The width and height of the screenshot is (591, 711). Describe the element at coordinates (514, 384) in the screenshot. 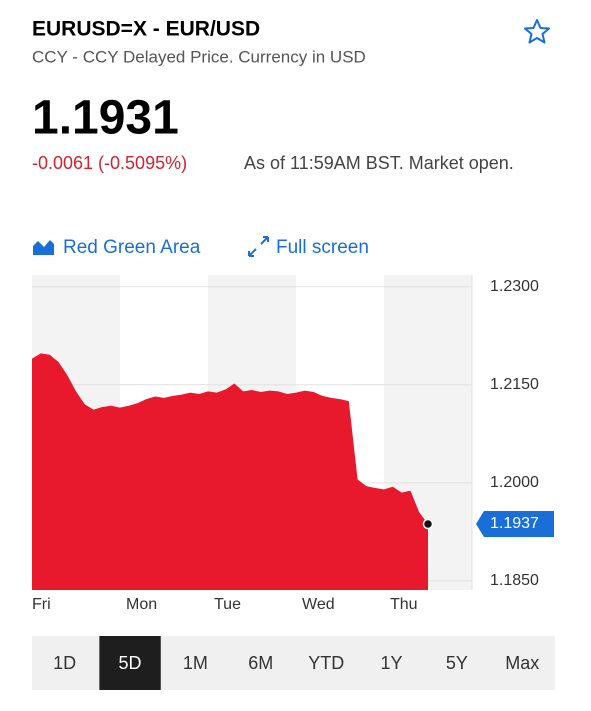

I see `y-tick-label: 1.2150` at that location.